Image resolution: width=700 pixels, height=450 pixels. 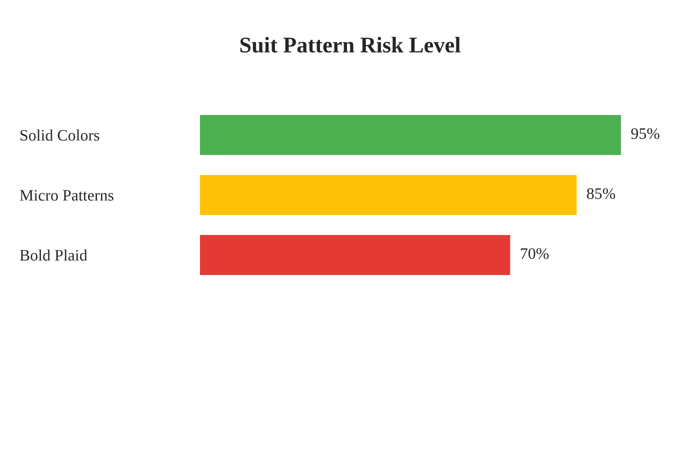 What do you see at coordinates (350, 44) in the screenshot?
I see `chart-title: Suit Pattern Risk Level` at bounding box center [350, 44].